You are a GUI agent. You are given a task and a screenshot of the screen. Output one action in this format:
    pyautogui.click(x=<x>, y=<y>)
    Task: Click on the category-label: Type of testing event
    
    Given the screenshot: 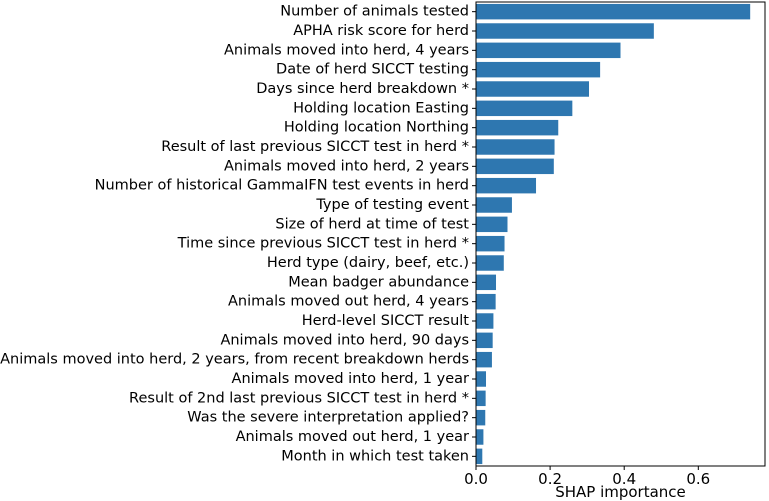 What is the action you would take?
    pyautogui.click(x=392, y=205)
    